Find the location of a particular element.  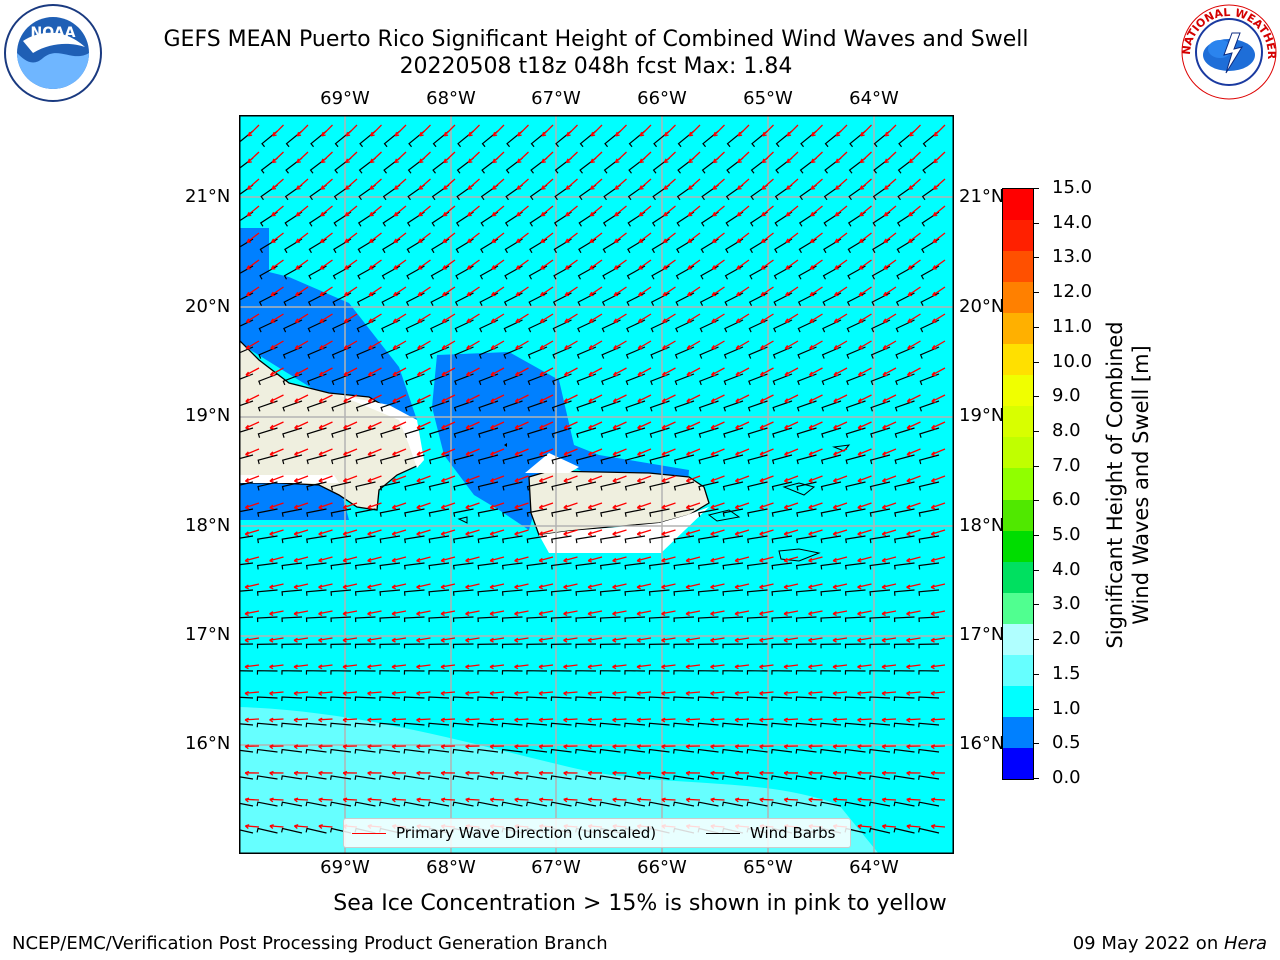

legend-black-line is located at coordinates (723, 833).